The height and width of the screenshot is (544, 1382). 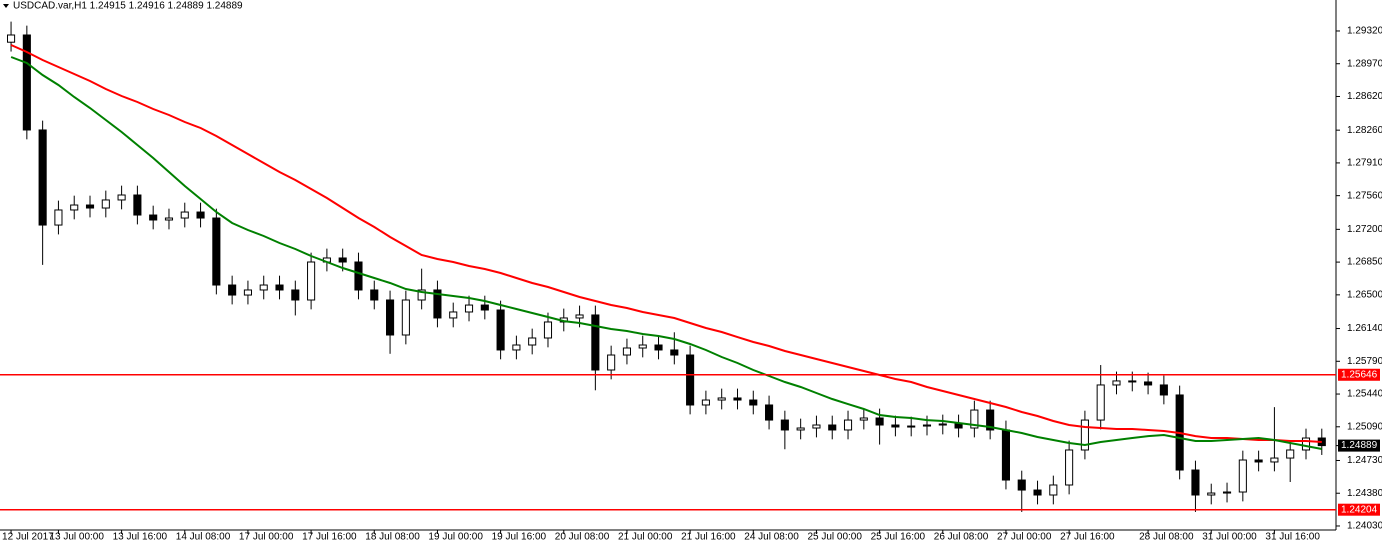 What do you see at coordinates (582, 537) in the screenshot?
I see `x-tick-label: 20 Jul 08:00` at bounding box center [582, 537].